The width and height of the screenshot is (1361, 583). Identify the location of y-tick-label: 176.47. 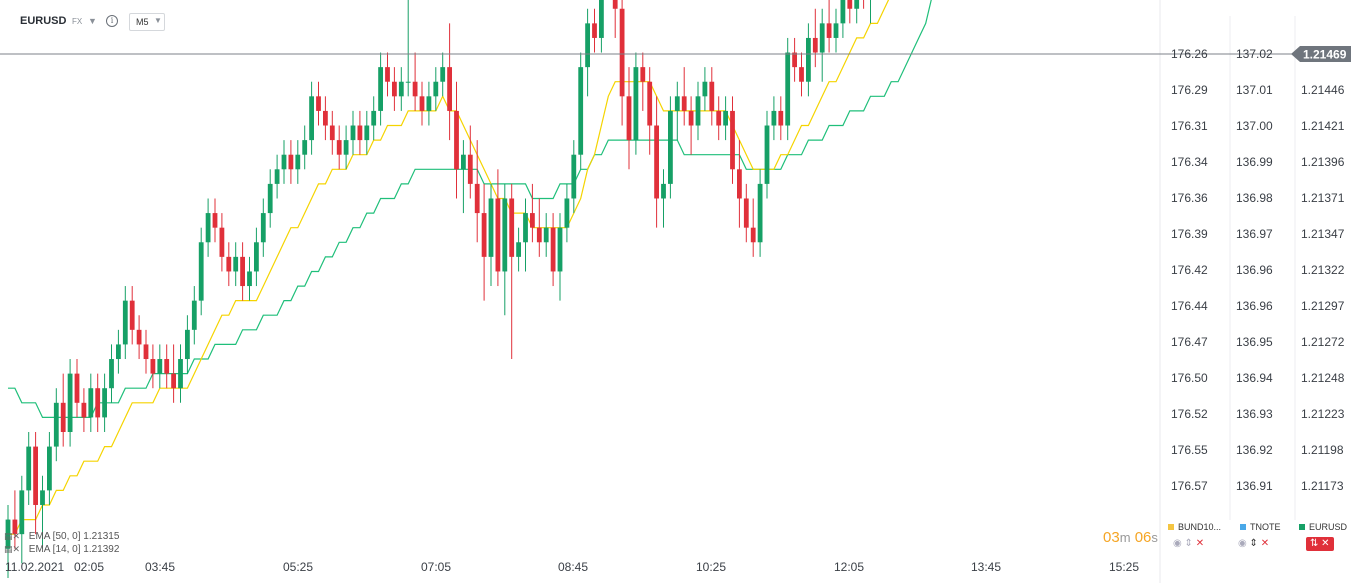
(1189, 342).